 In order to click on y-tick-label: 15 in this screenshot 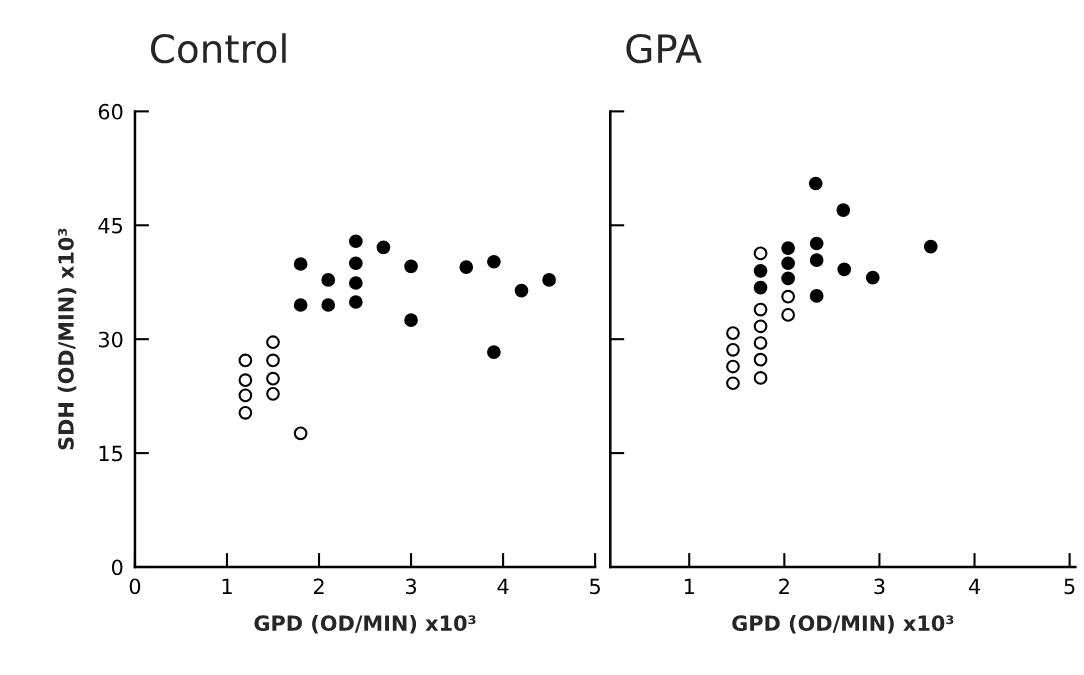, I will do `click(111, 453)`.